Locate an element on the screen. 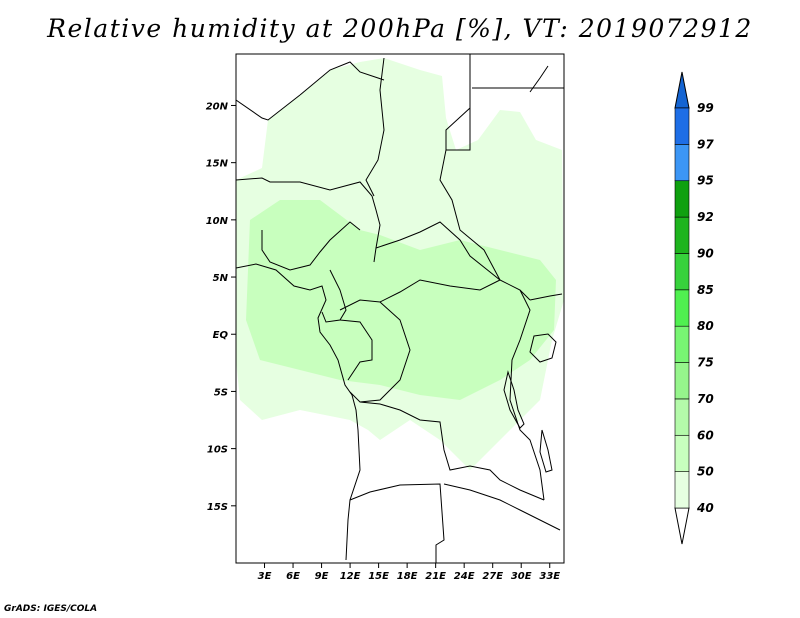 Image resolution: width=800 pixels, height=618 pixels. colorbar-label: 95 is located at coordinates (705, 181).